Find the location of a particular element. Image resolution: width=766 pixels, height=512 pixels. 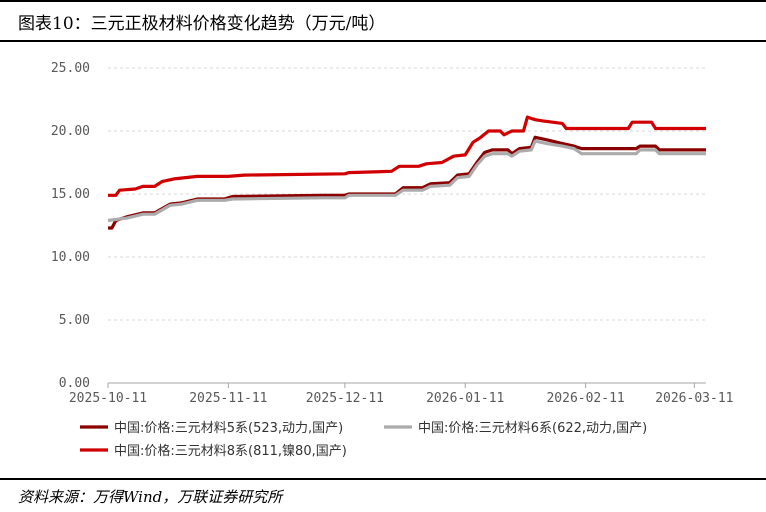

source-note: 资料来源：万得Wind，万联证券研究所 is located at coordinates (150, 497).